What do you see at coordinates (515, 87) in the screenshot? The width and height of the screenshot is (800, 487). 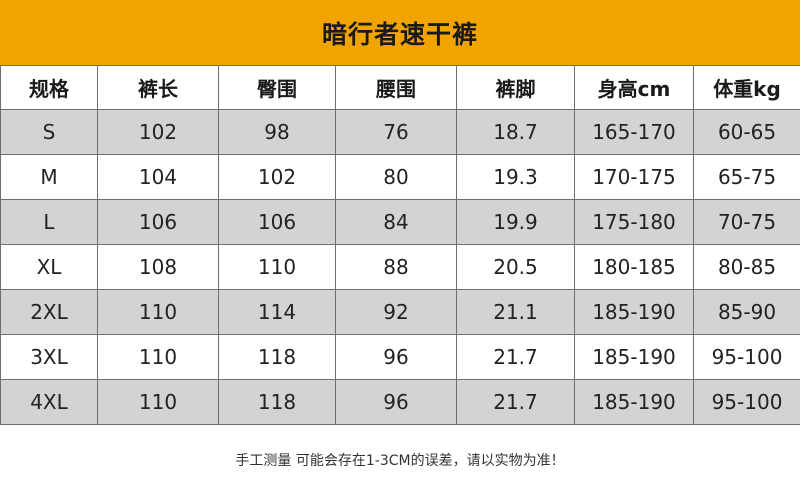 I see `header-leg-opening: 裤脚` at bounding box center [515, 87].